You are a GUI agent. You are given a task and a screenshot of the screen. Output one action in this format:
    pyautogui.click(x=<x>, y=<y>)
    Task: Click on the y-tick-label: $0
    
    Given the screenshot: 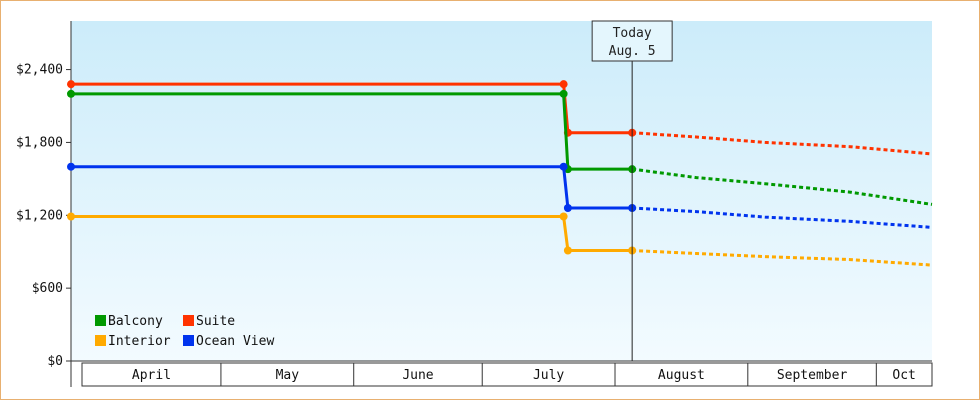 What is the action you would take?
    pyautogui.click(x=55, y=361)
    